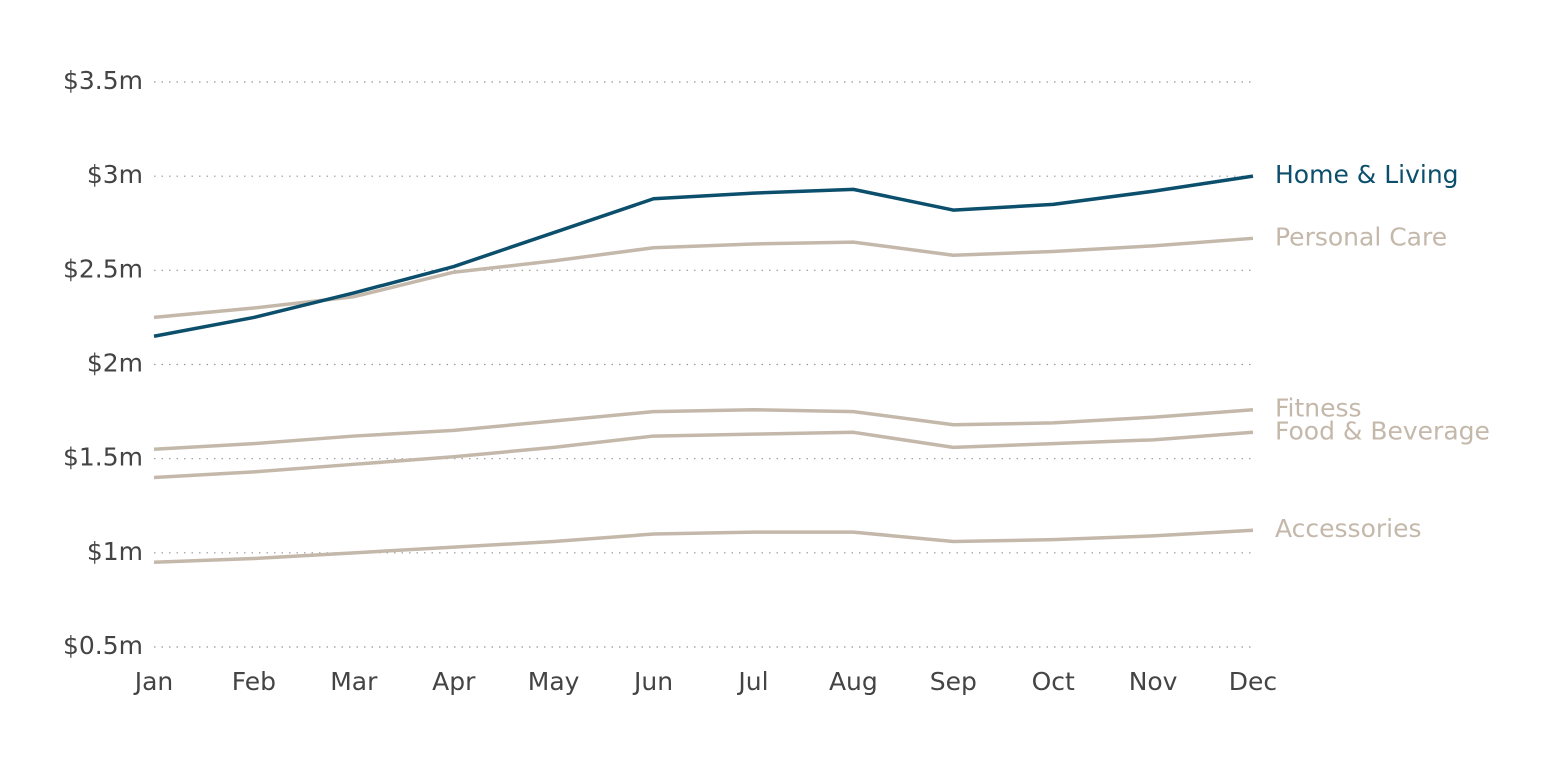 Image resolution: width=1560 pixels, height=761 pixels. Describe the element at coordinates (103, 80) in the screenshot. I see `y-tick-label: $3.5m` at that location.